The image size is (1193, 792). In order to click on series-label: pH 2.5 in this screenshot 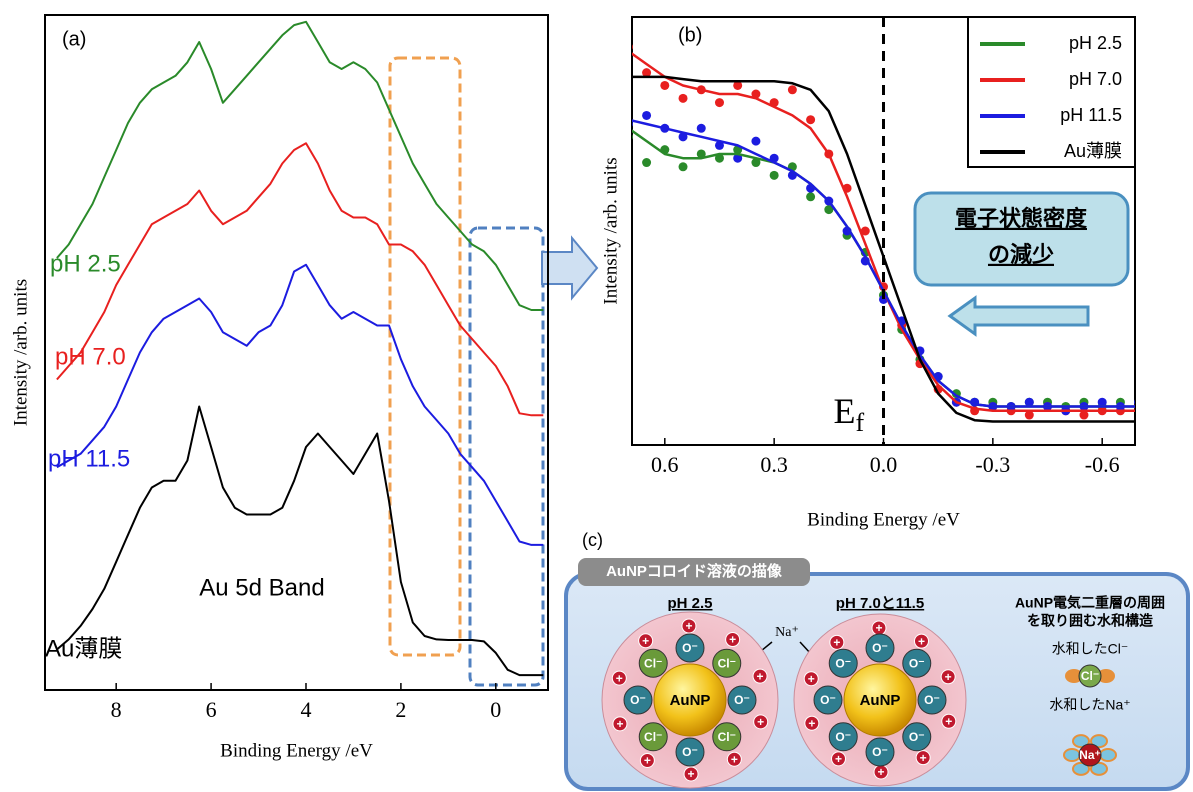, I will do `click(85, 263)`.